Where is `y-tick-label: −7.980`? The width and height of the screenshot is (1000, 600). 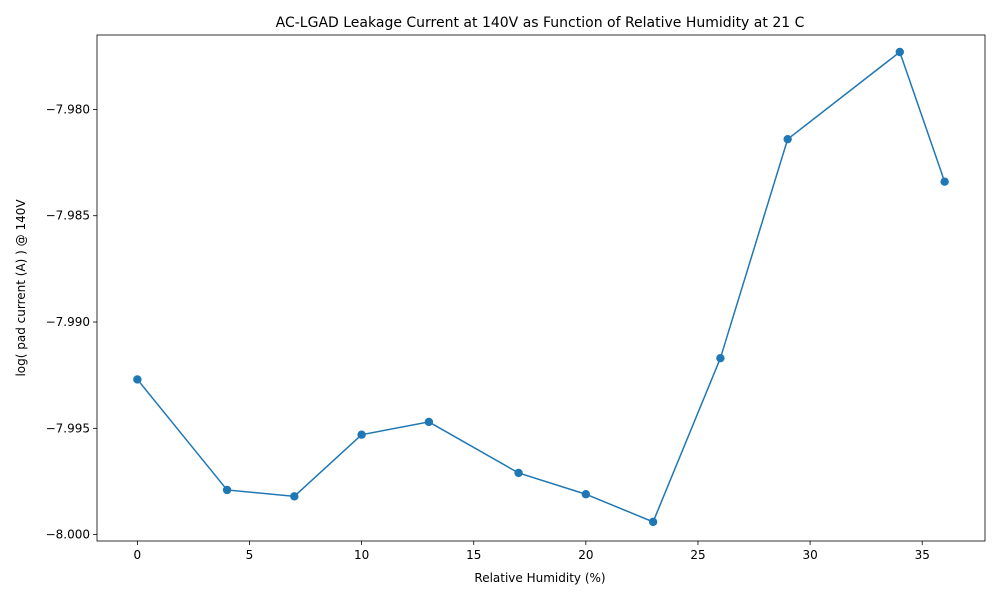
y-tick-label: −7.980 is located at coordinates (68, 109).